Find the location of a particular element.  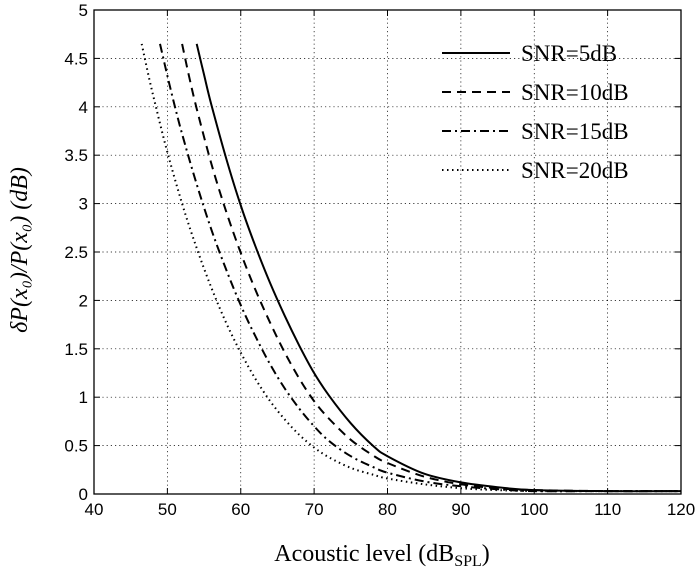

x-tick-label: 60 is located at coordinates (240, 509).